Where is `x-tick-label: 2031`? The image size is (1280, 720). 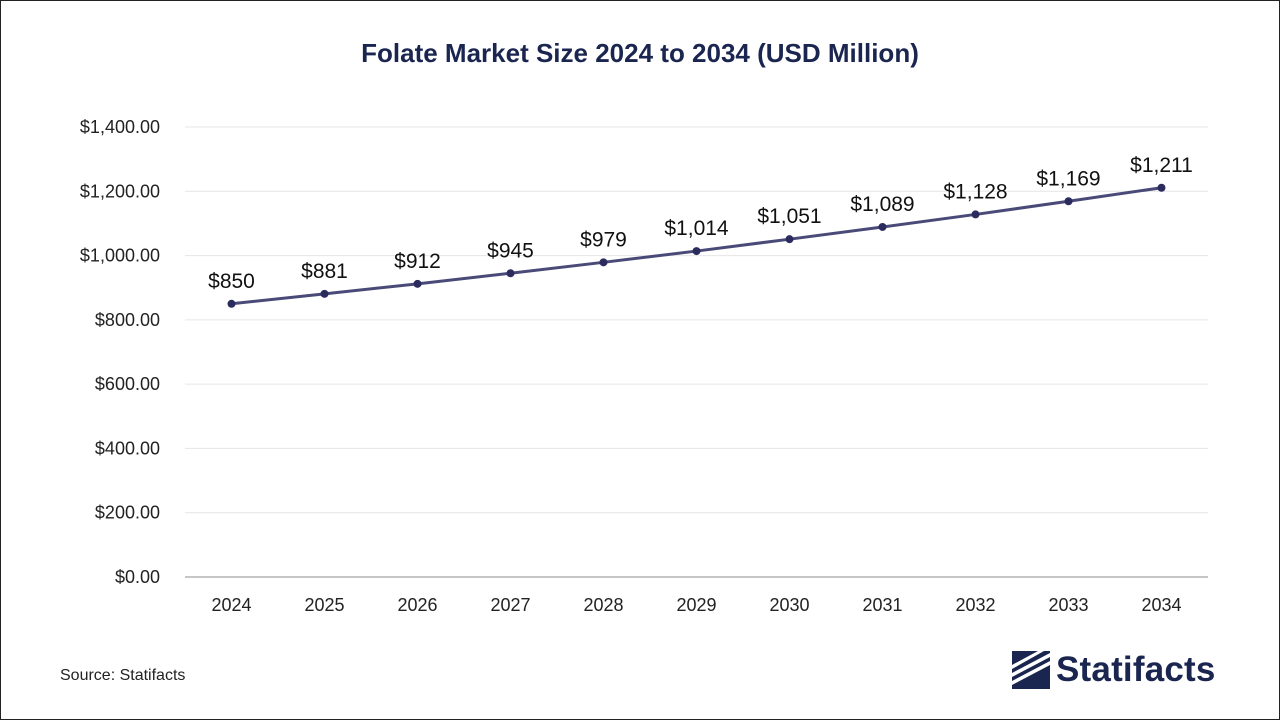
x-tick-label: 2031 is located at coordinates (882, 605).